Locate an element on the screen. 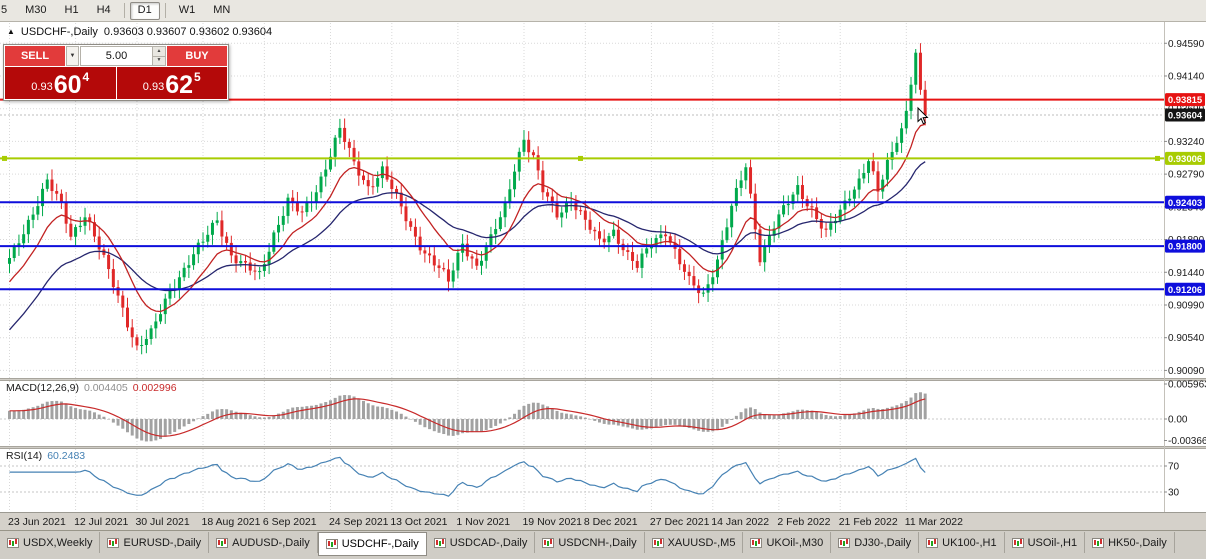  sell-price-display: 0.93 60 4 is located at coordinates (60, 83).